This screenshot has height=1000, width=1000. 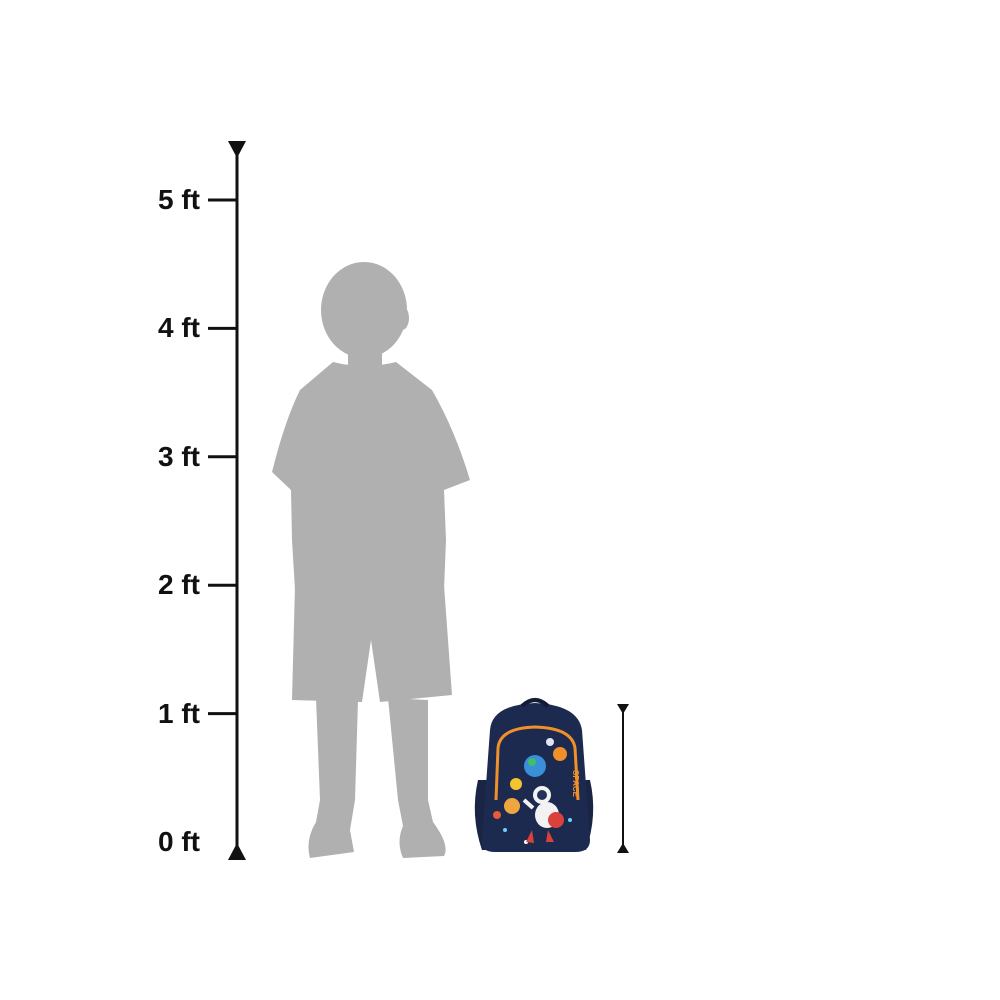 I want to click on ruler-bottom-arrow, so click(x=237, y=851).